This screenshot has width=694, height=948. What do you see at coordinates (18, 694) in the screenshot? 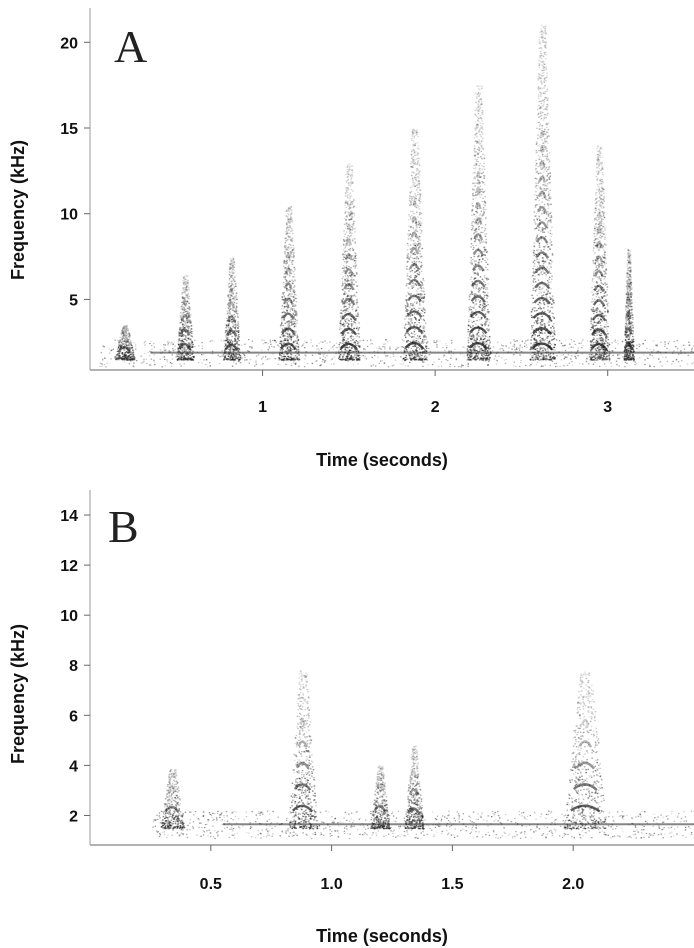
I see `panel-b-y-axis-label: Frequency (kHz)` at bounding box center [18, 694].